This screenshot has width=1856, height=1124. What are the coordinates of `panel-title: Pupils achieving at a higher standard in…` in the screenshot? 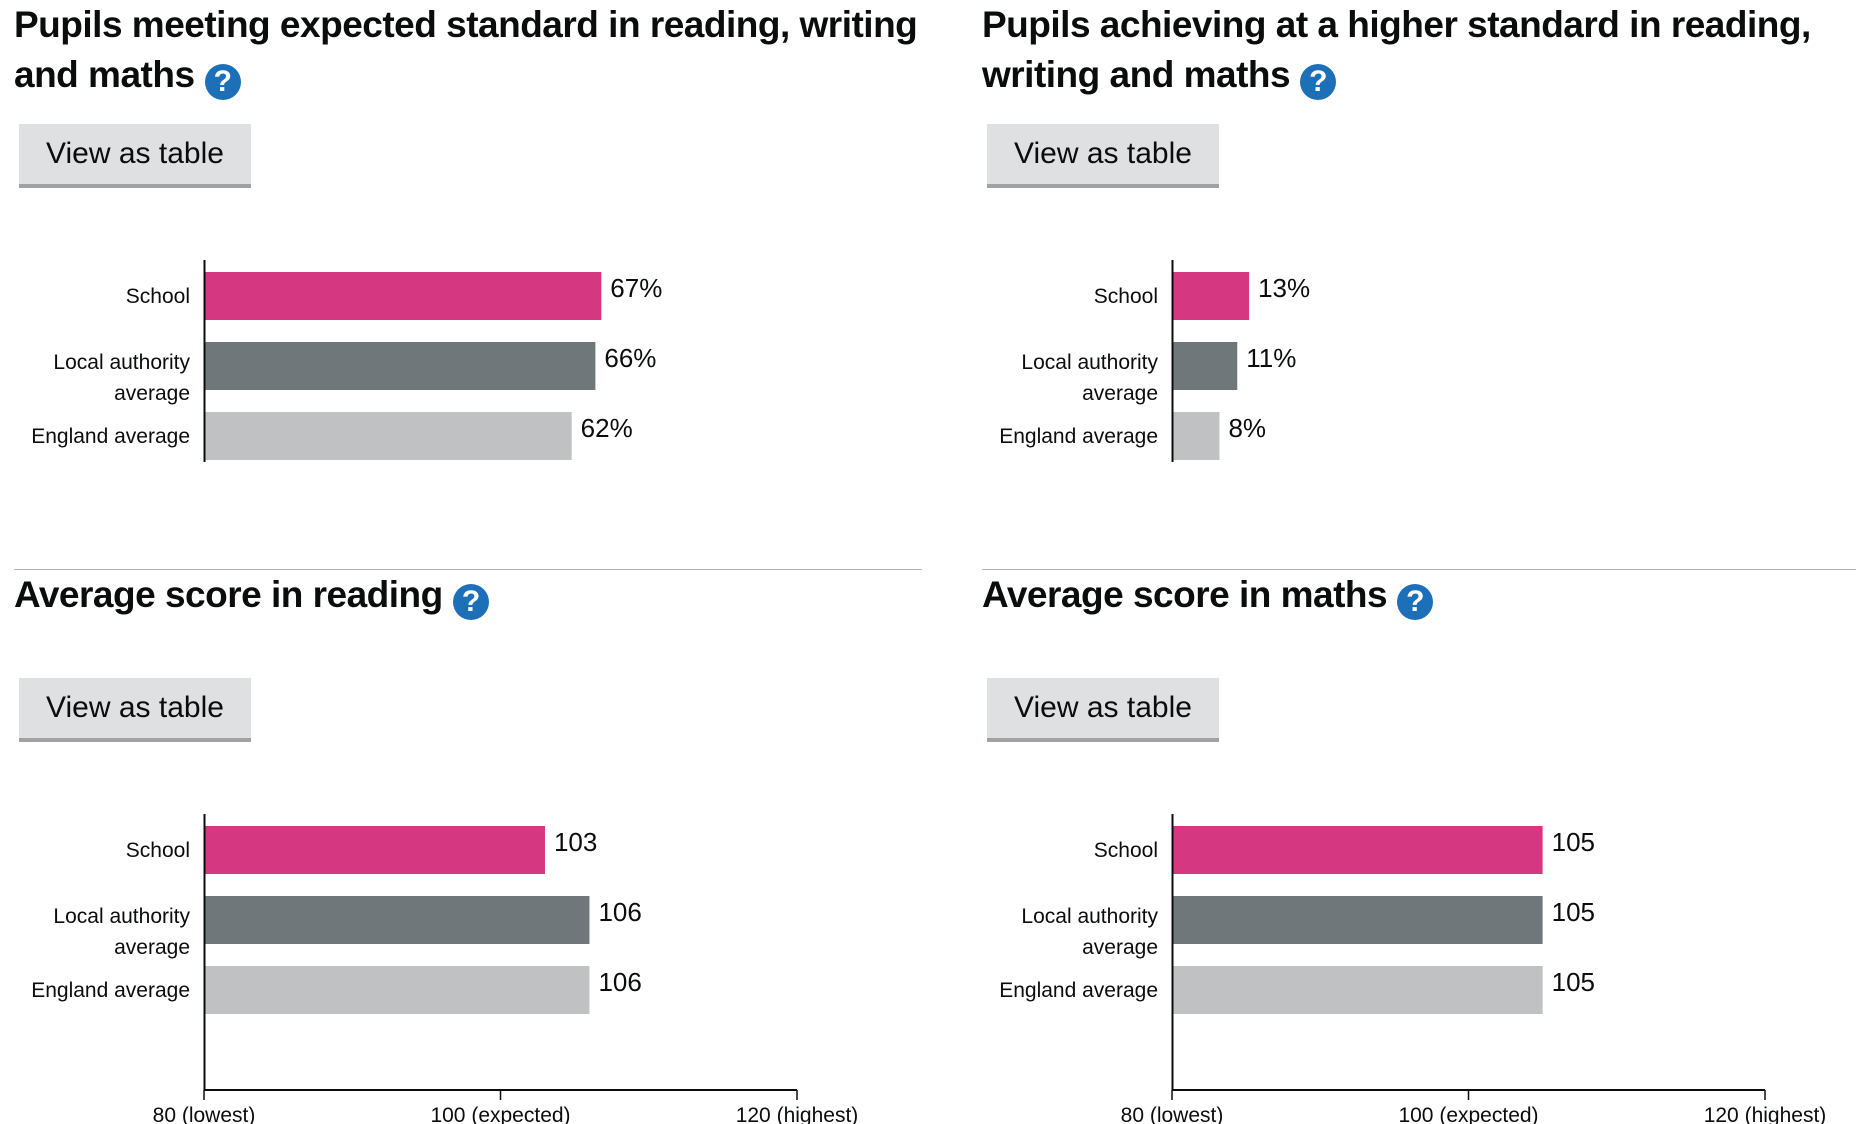 It's located at (1419, 50).